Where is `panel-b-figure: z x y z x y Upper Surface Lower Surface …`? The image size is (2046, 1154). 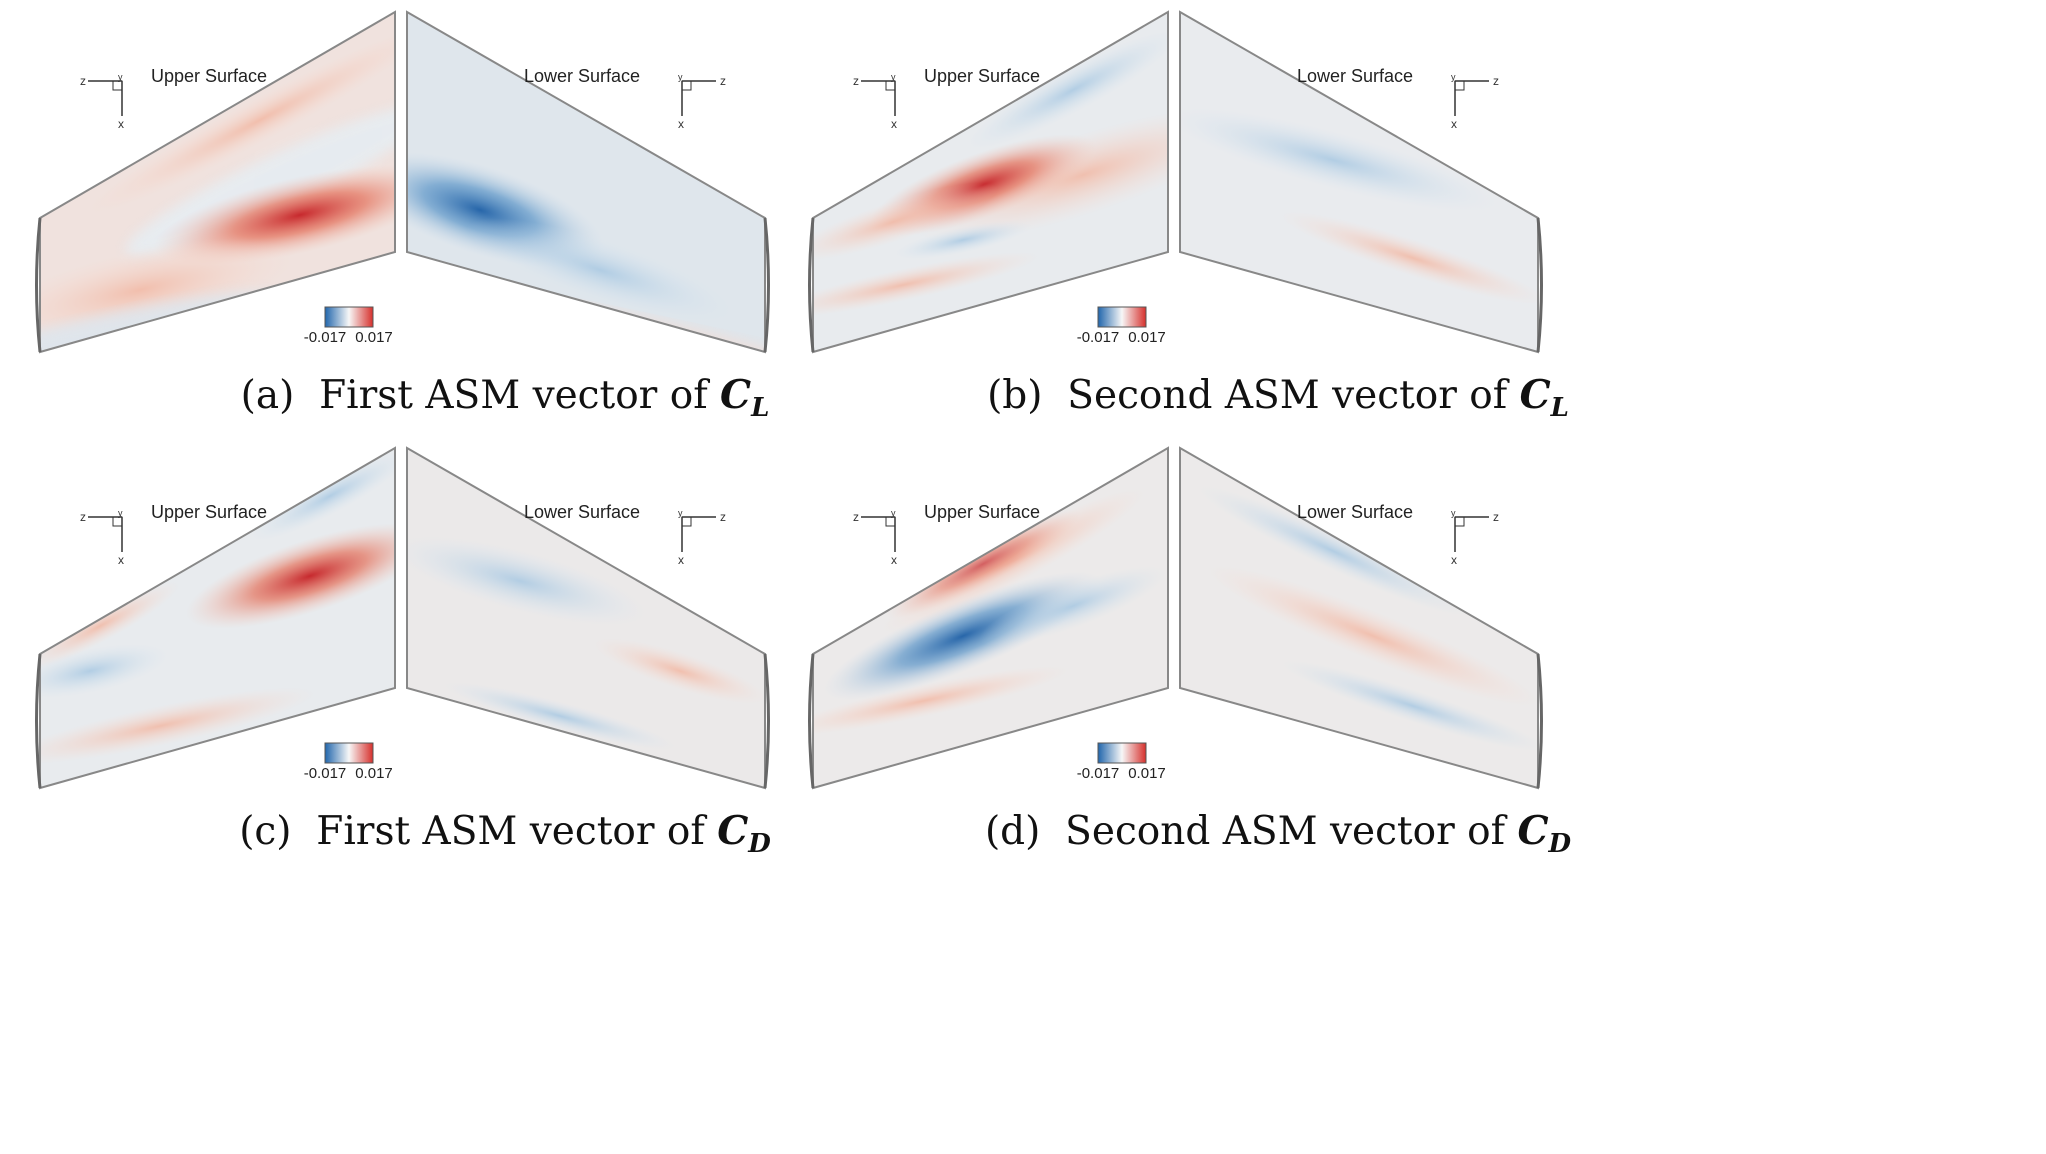
panel-b-figure: z x y z x y Upper Surface Lower Surface … is located at coordinates (1175, 182).